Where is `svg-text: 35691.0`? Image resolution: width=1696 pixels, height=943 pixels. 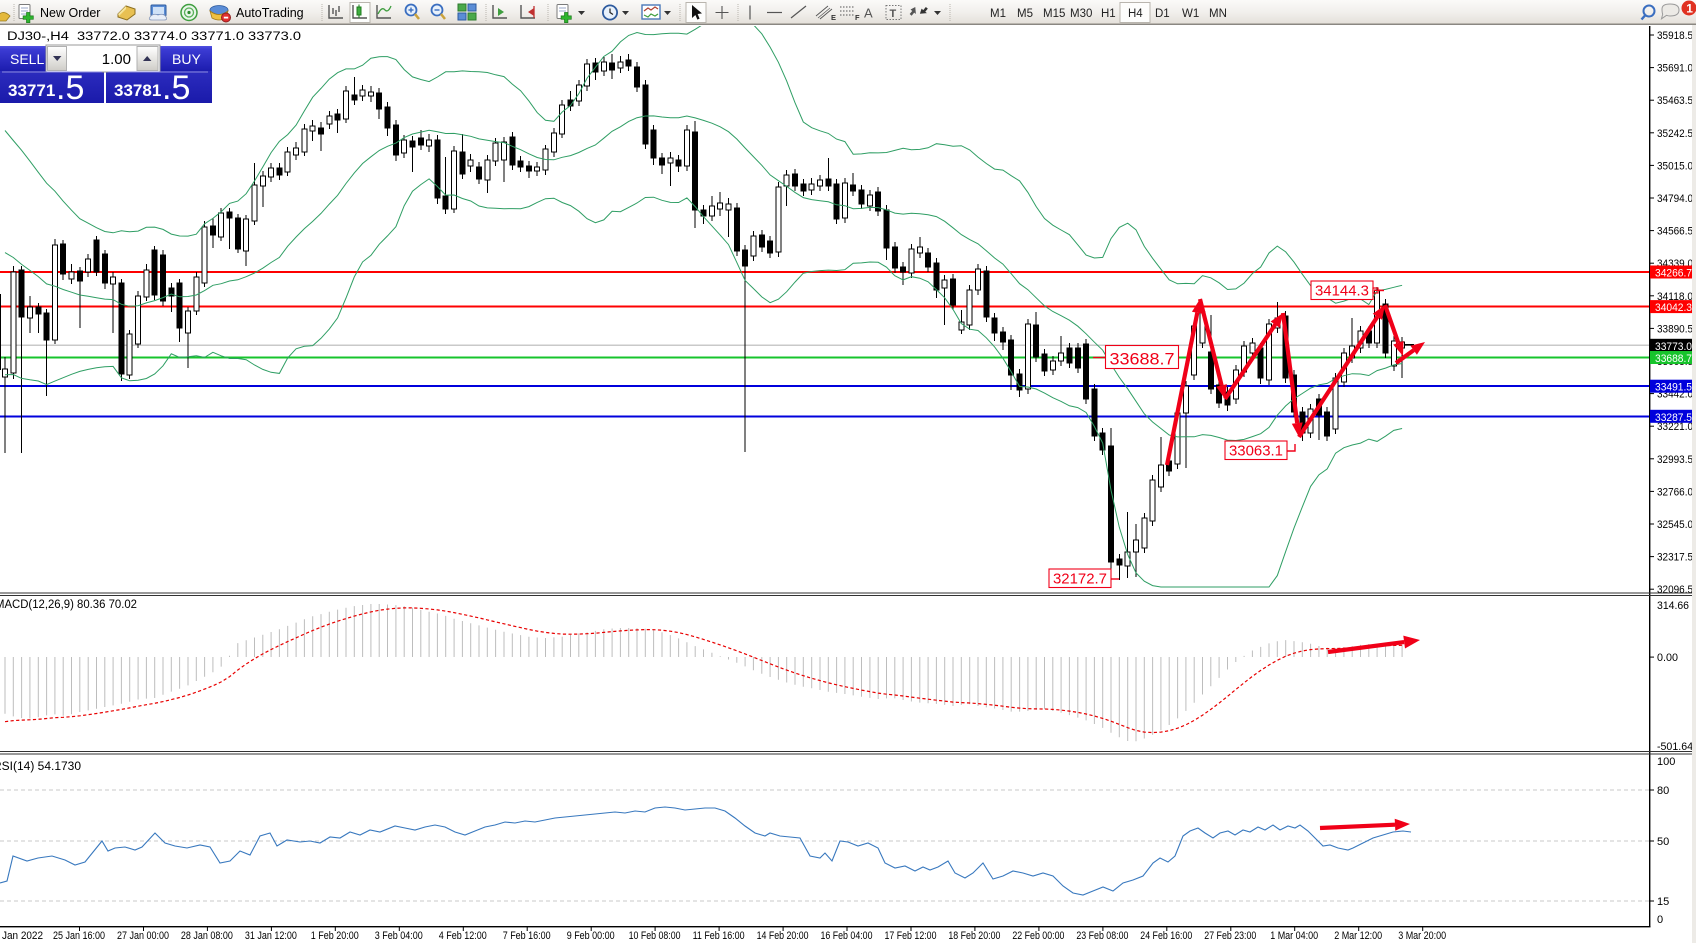
svg-text: 35691.0 is located at coordinates (1675, 69).